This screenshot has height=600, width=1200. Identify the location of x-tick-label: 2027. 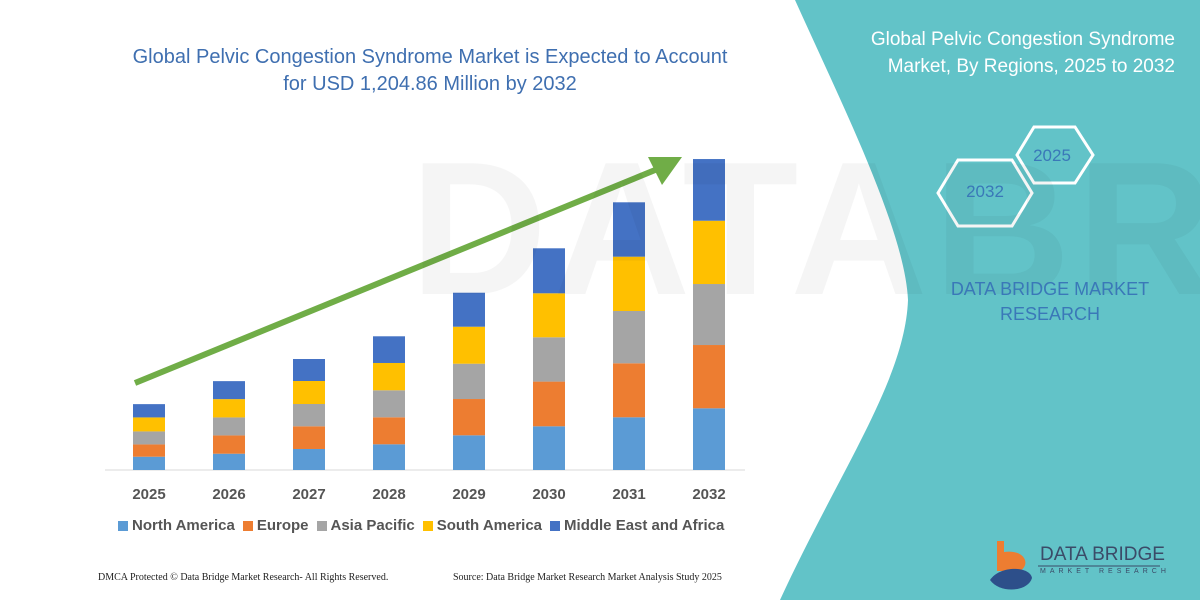
(308, 494).